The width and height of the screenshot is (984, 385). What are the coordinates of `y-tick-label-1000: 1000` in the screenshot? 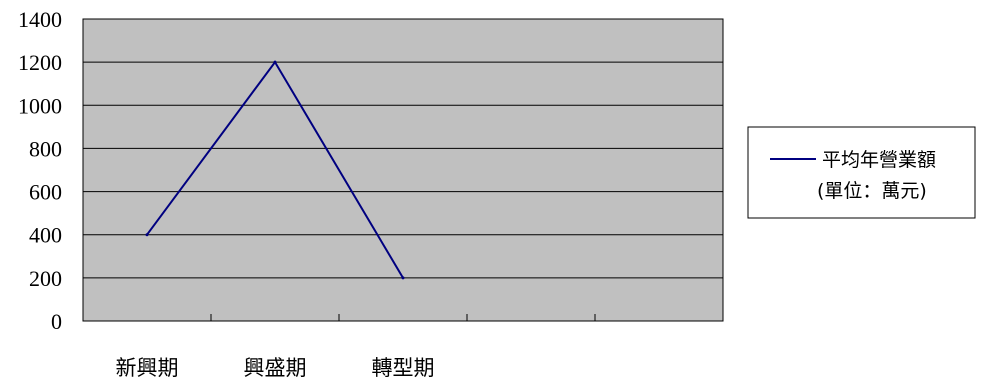 It's located at (40, 105).